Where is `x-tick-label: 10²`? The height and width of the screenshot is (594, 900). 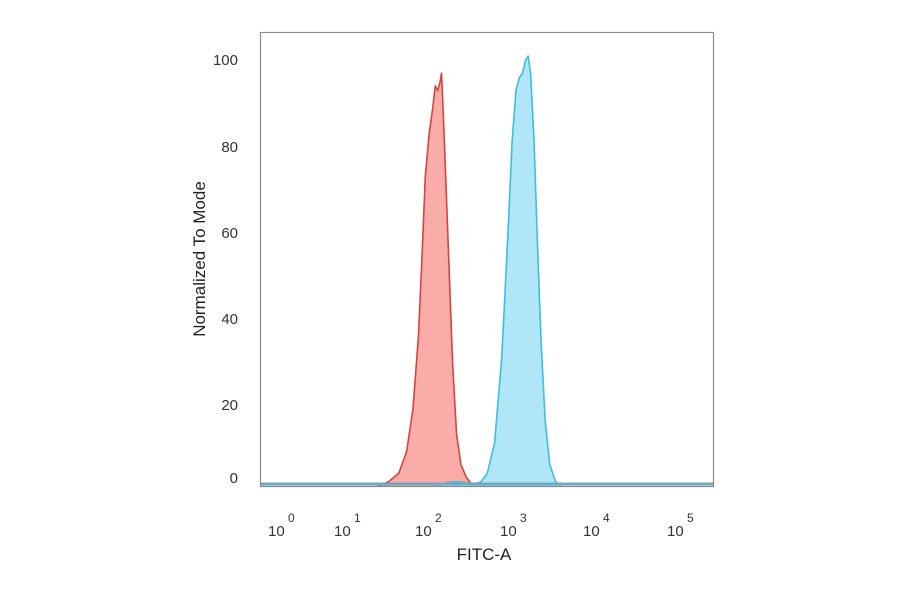 x-tick-label: 10² is located at coordinates (428, 525).